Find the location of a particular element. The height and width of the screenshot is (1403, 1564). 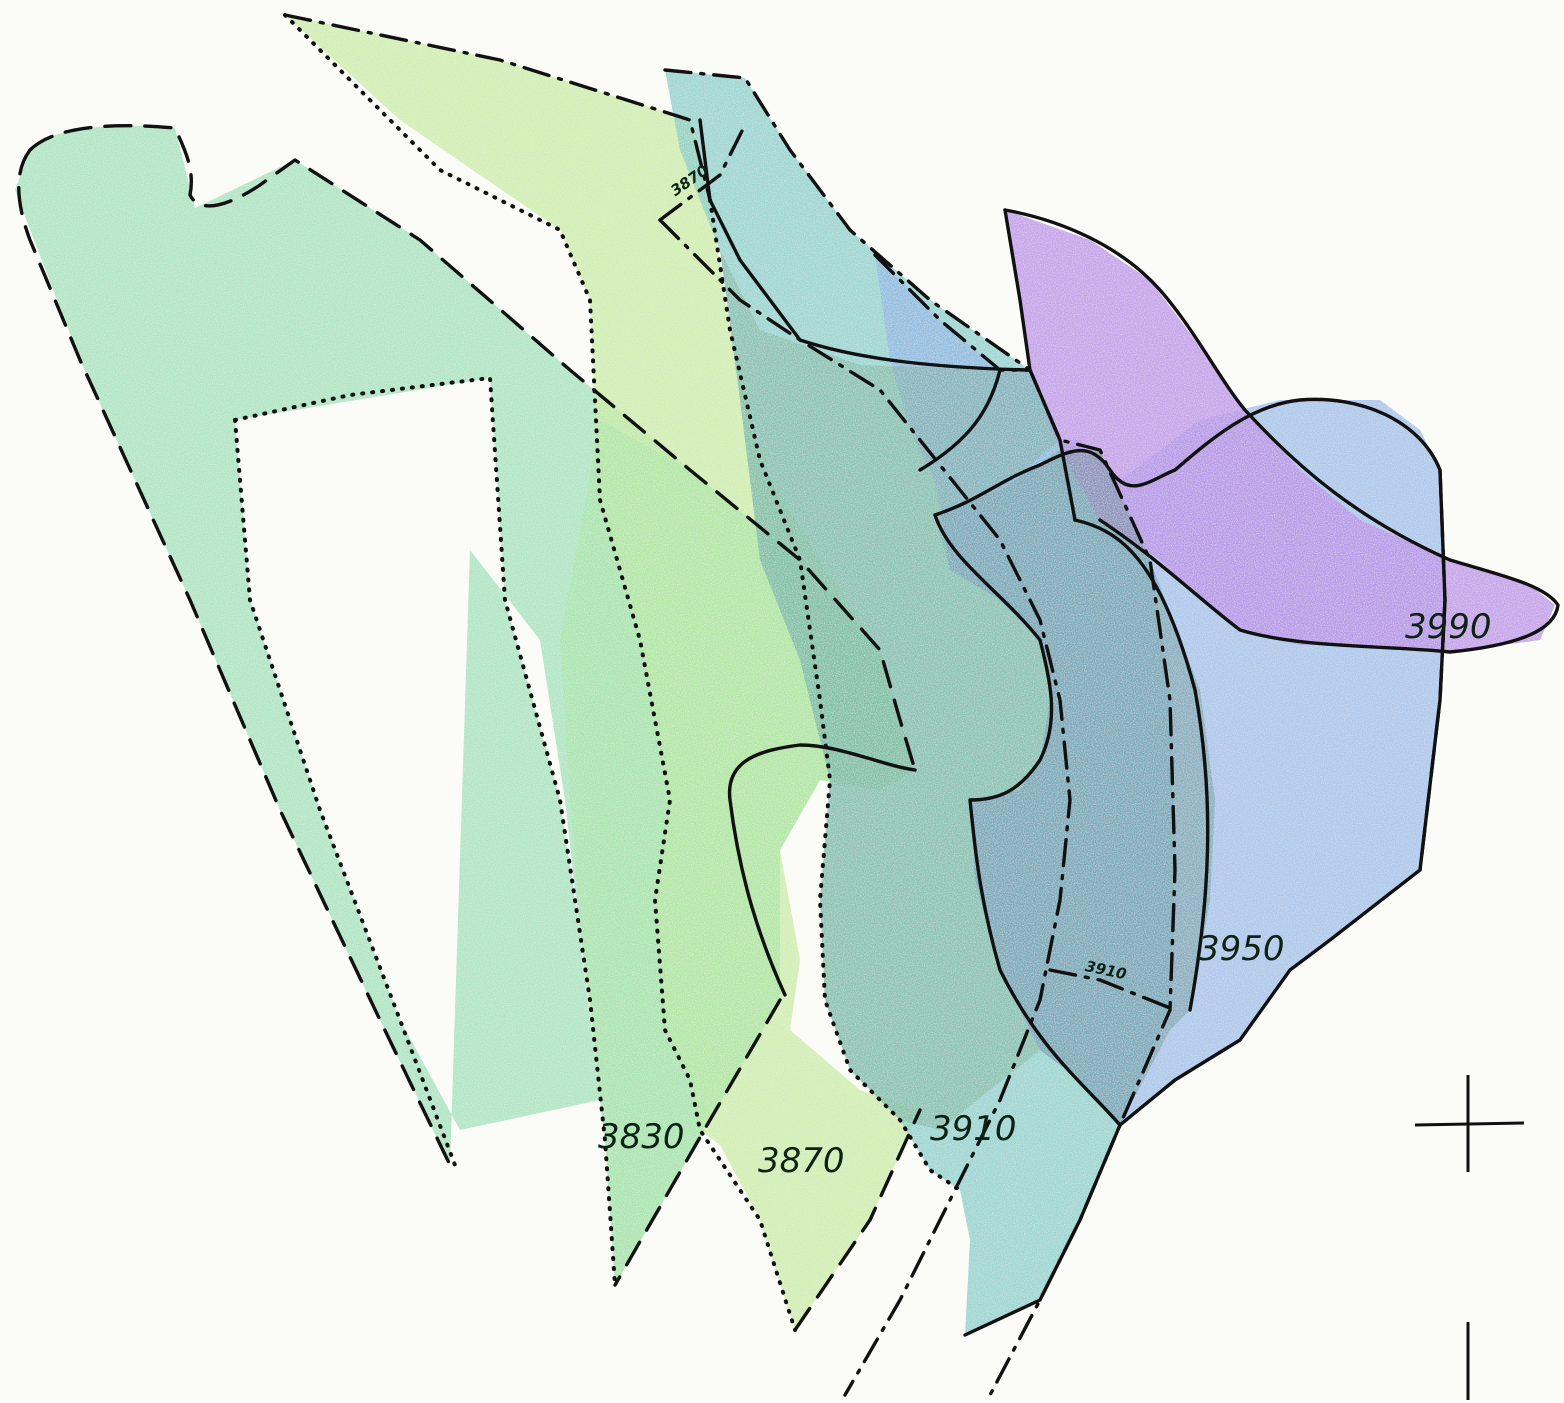

zone-3870-border-top is located at coordinates (497, 107).